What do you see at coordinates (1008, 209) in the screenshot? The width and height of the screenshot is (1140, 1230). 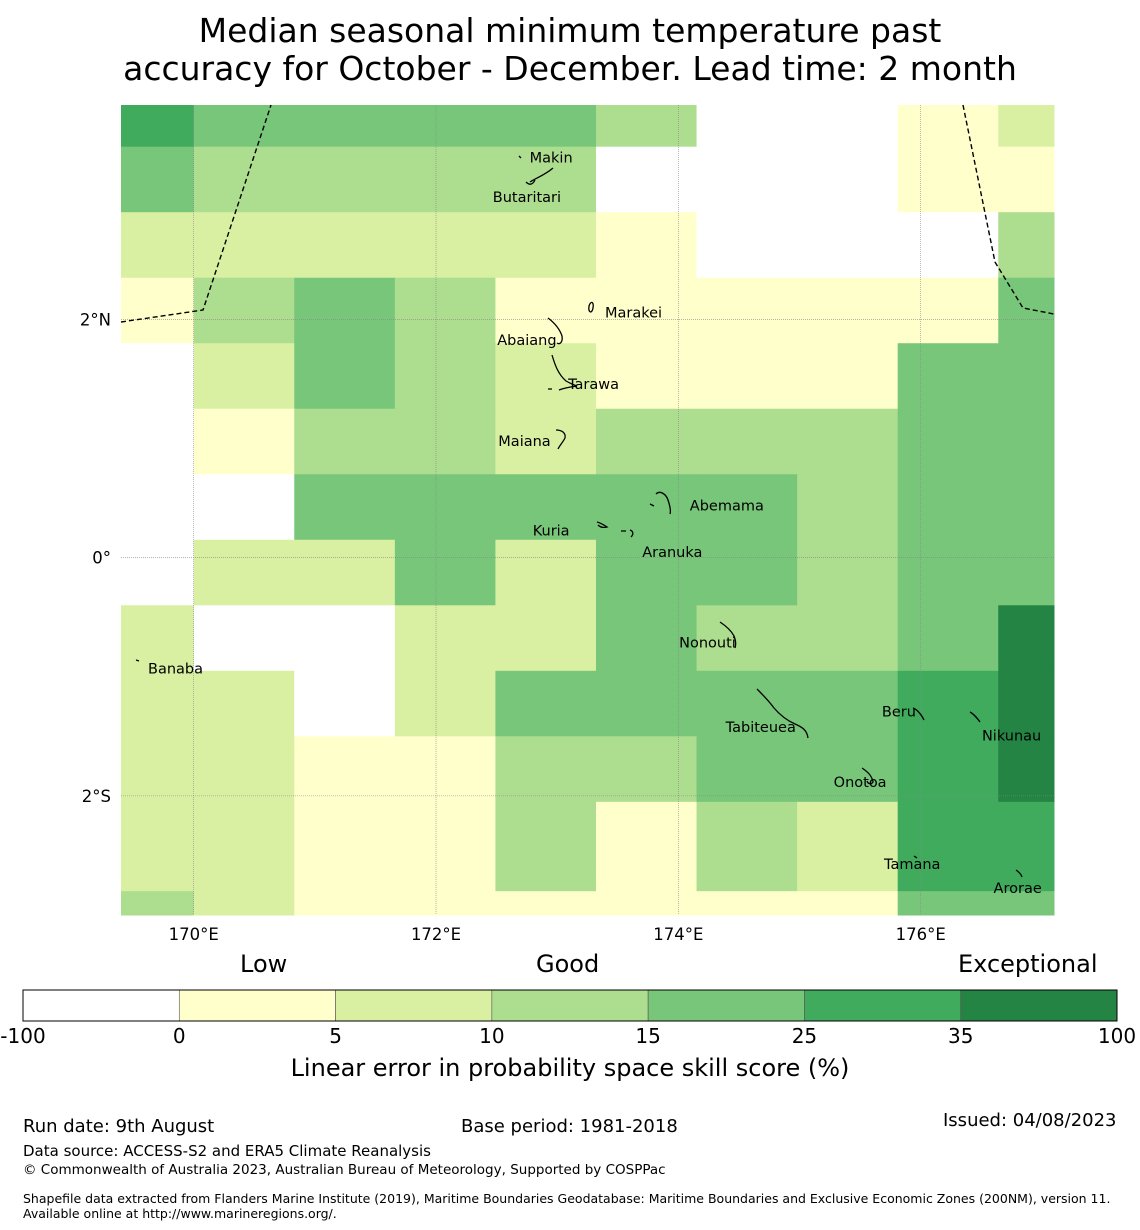 I see `eez-boundary-east` at bounding box center [1008, 209].